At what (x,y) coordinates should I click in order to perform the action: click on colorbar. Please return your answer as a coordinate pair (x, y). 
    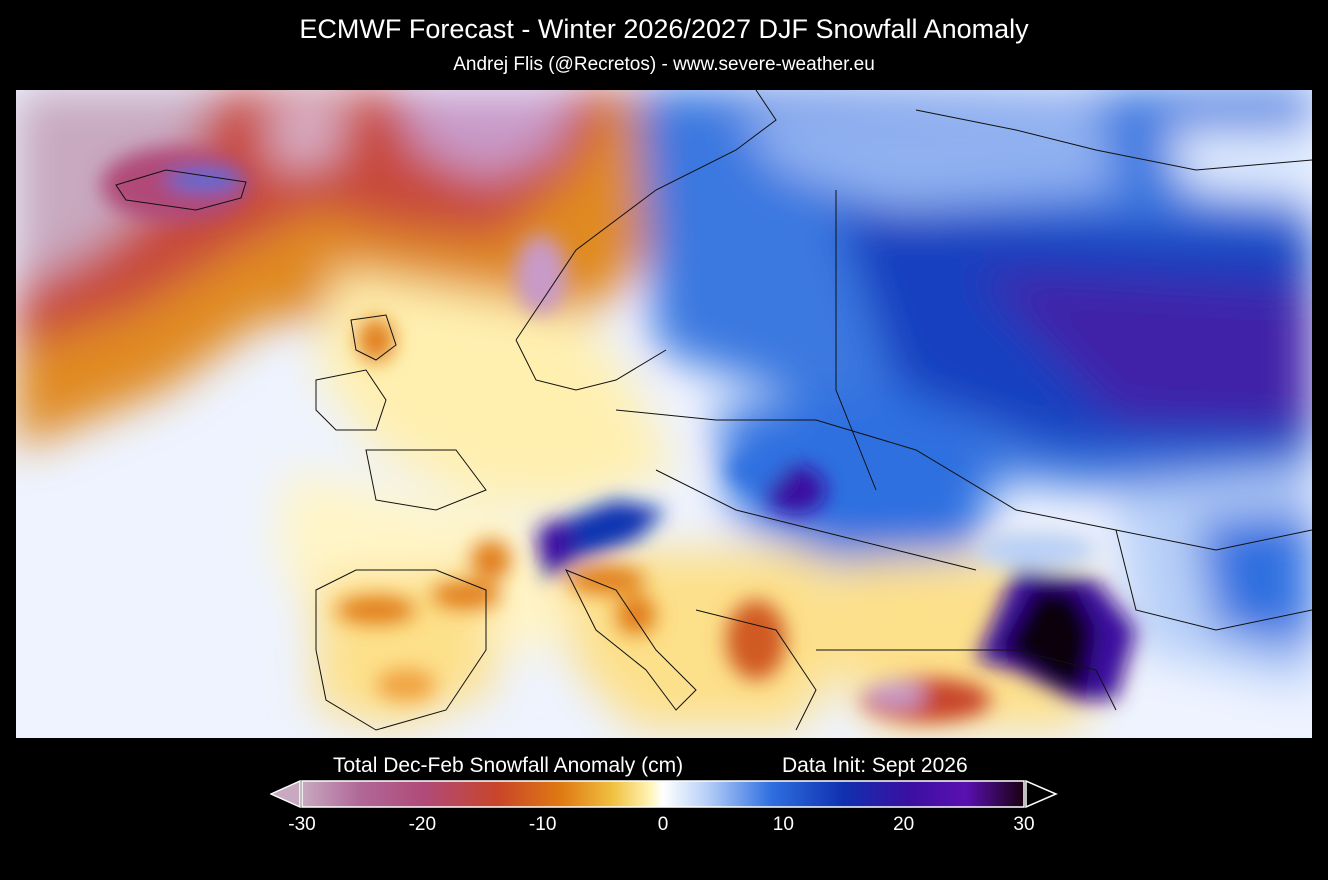
    Looking at the image, I should click on (664, 794).